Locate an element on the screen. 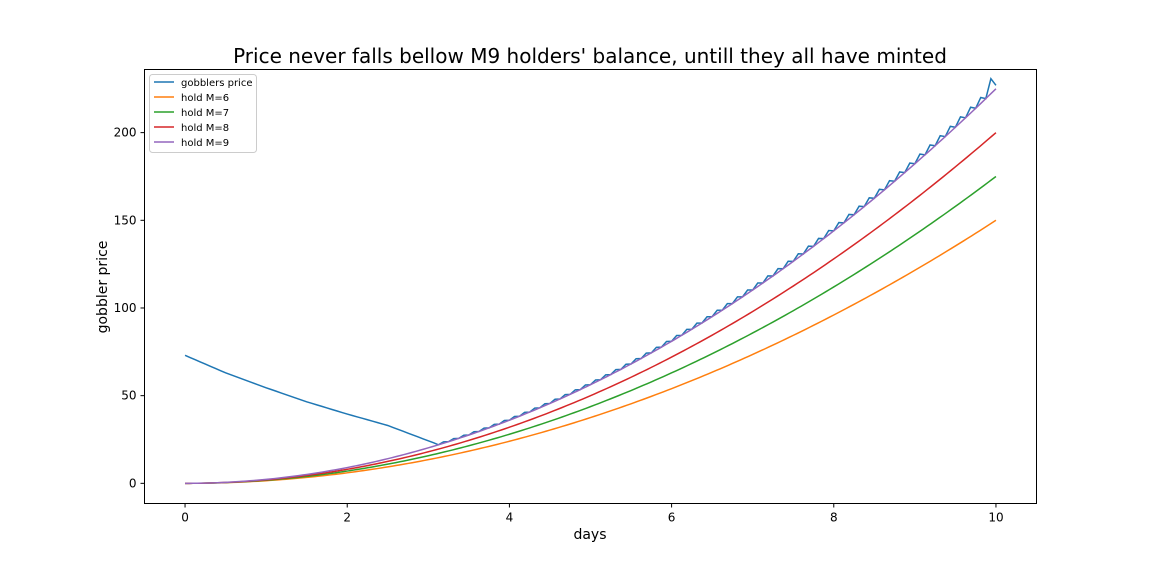 The width and height of the screenshot is (1152, 576). y-axis-label: gobbler price is located at coordinates (103, 287).